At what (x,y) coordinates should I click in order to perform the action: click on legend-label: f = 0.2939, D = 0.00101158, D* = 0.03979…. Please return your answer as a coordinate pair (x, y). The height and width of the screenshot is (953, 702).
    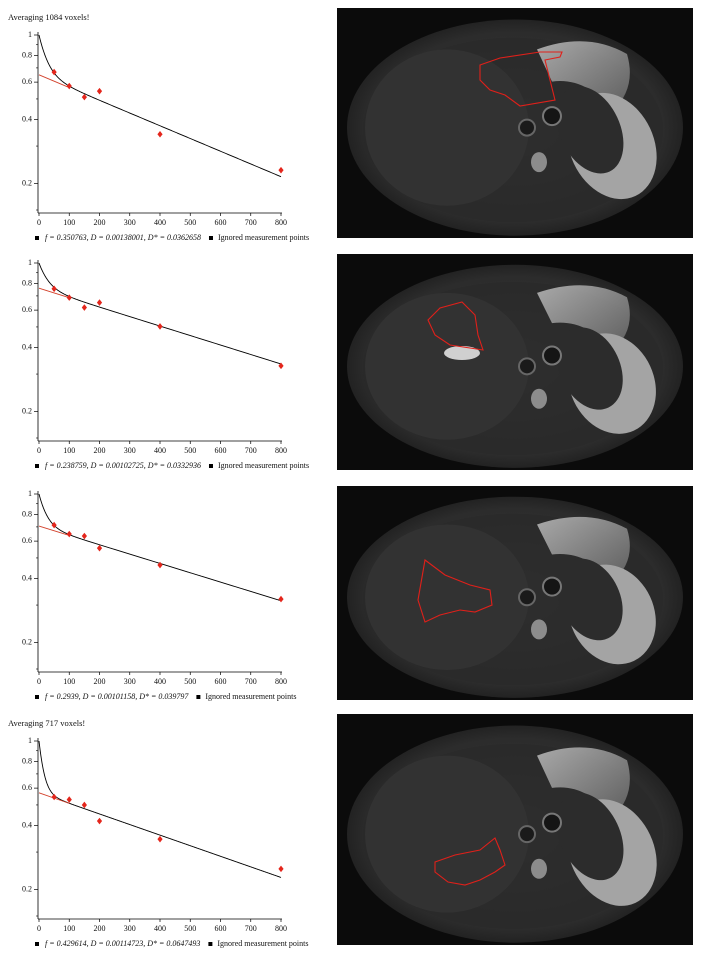
    Looking at the image, I should click on (117, 696).